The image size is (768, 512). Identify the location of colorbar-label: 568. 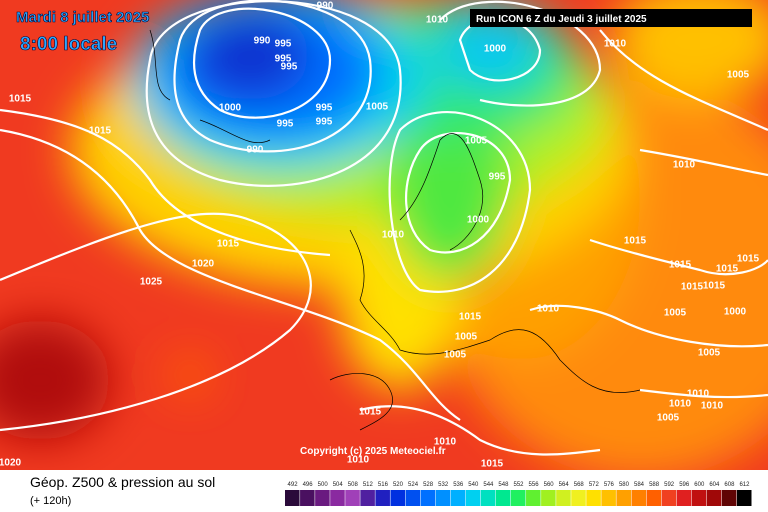
(579, 485).